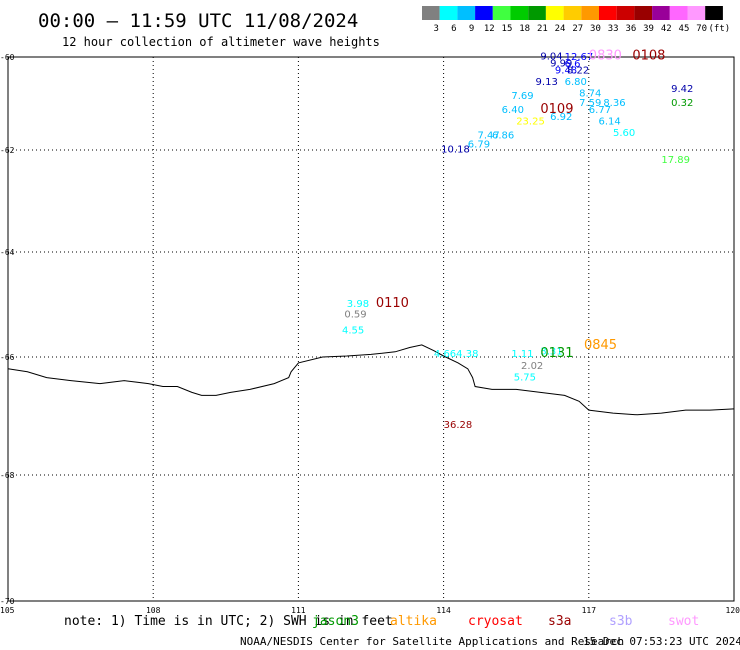 Image resolution: width=740 pixels, height=650 pixels. What do you see at coordinates (413, 621) in the screenshot?
I see `mission-name: altika` at bounding box center [413, 621].